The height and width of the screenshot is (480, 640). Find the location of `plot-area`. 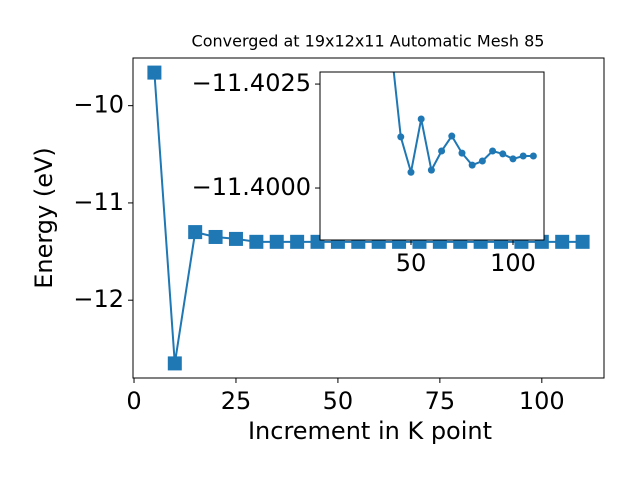

plot-area is located at coordinates (432, 156).